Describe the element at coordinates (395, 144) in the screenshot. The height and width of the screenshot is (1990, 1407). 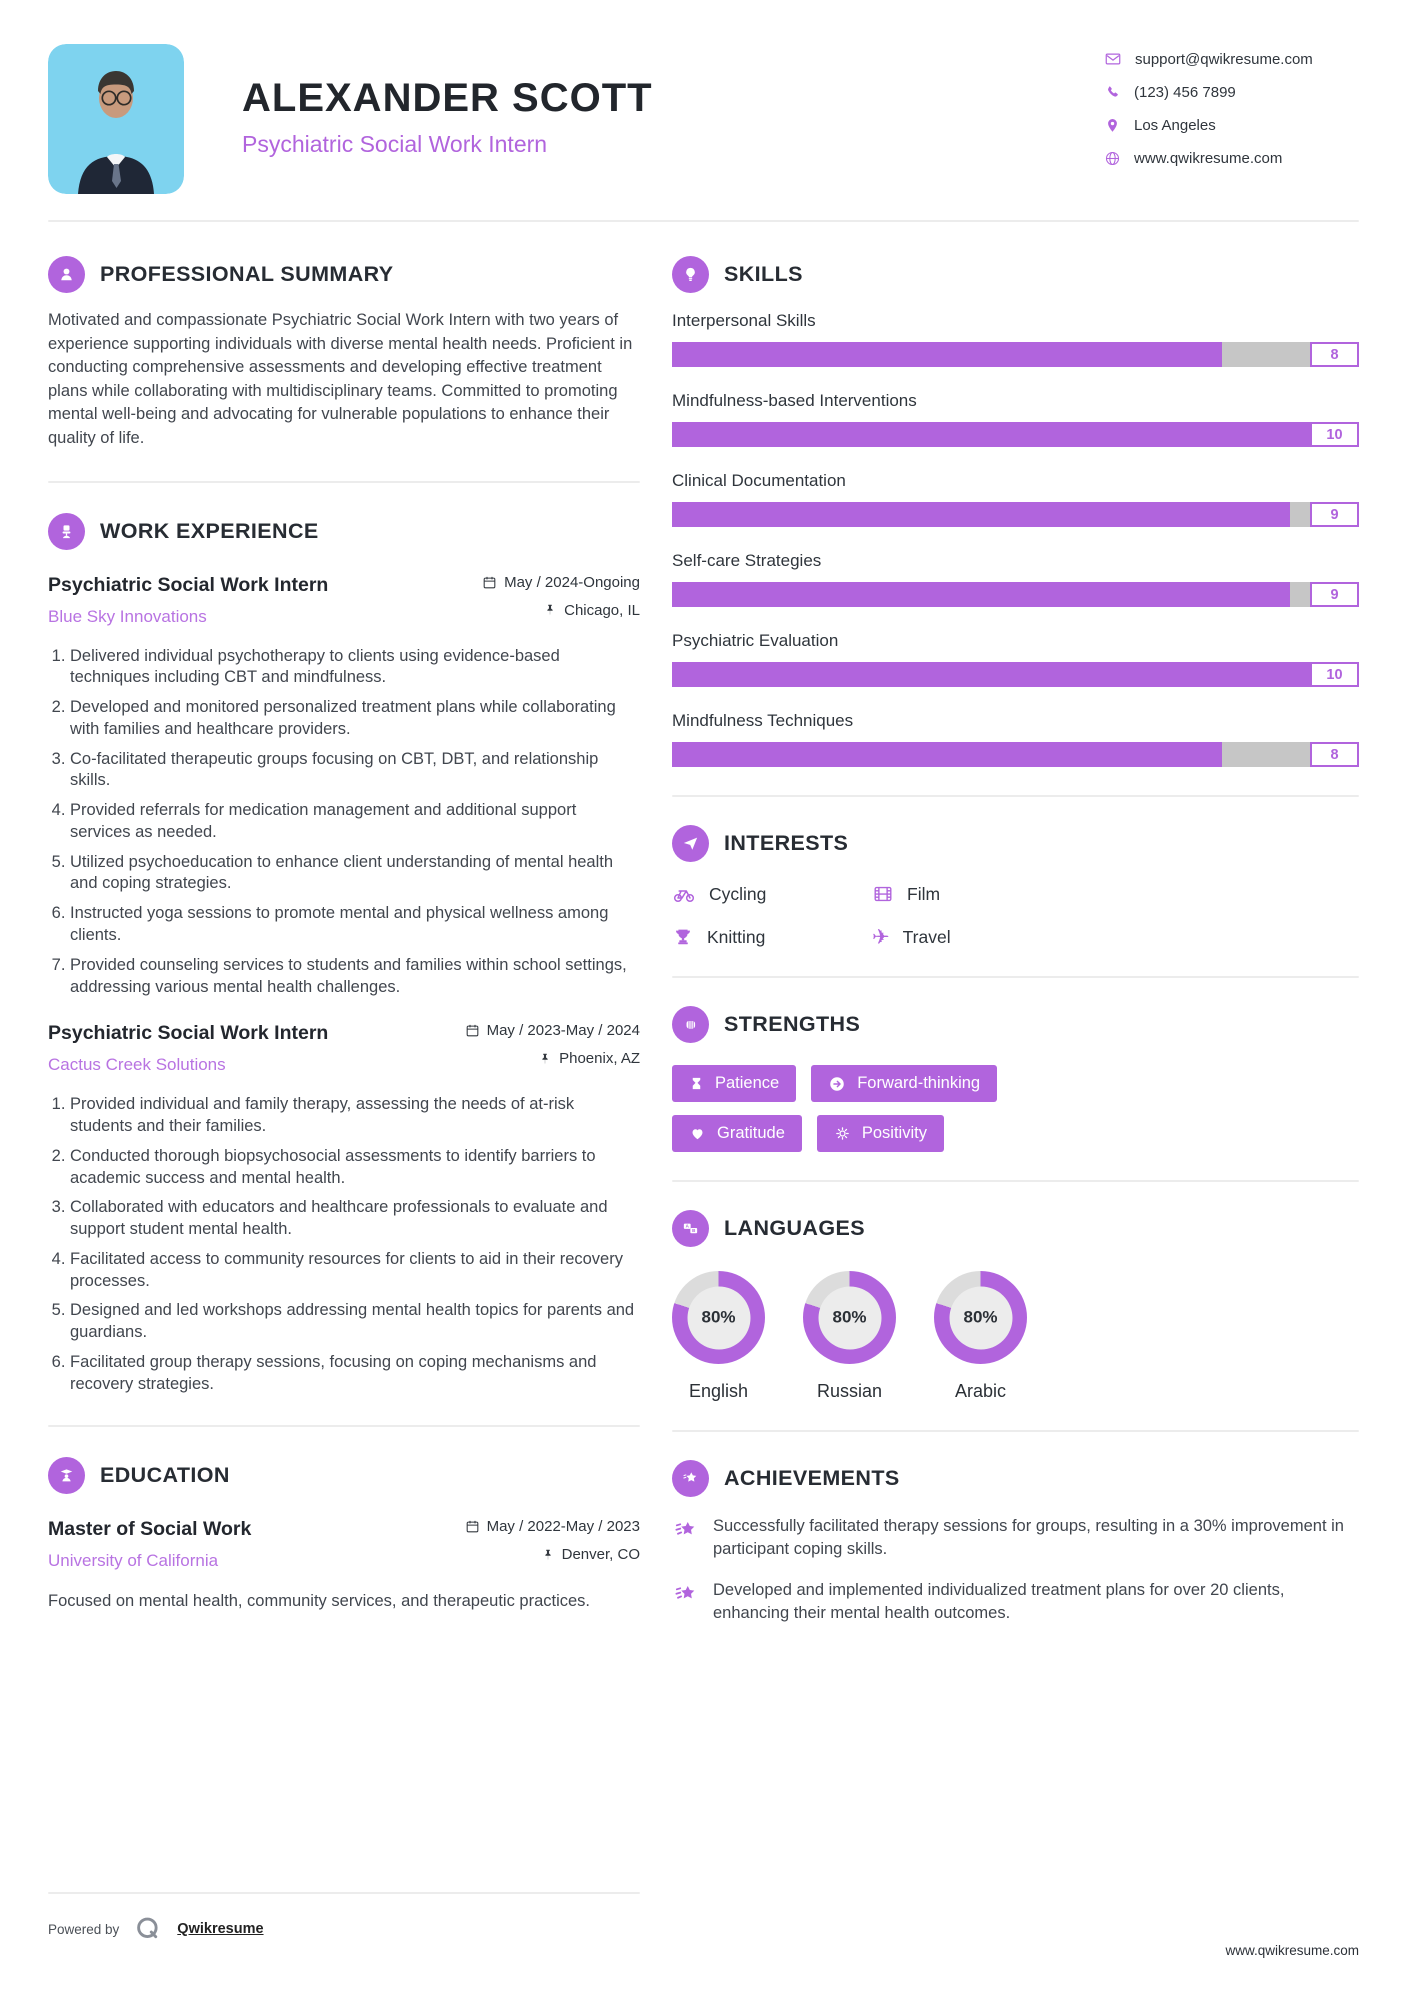
I see `candidate-title: Psychiatric Social Work Intern` at that location.